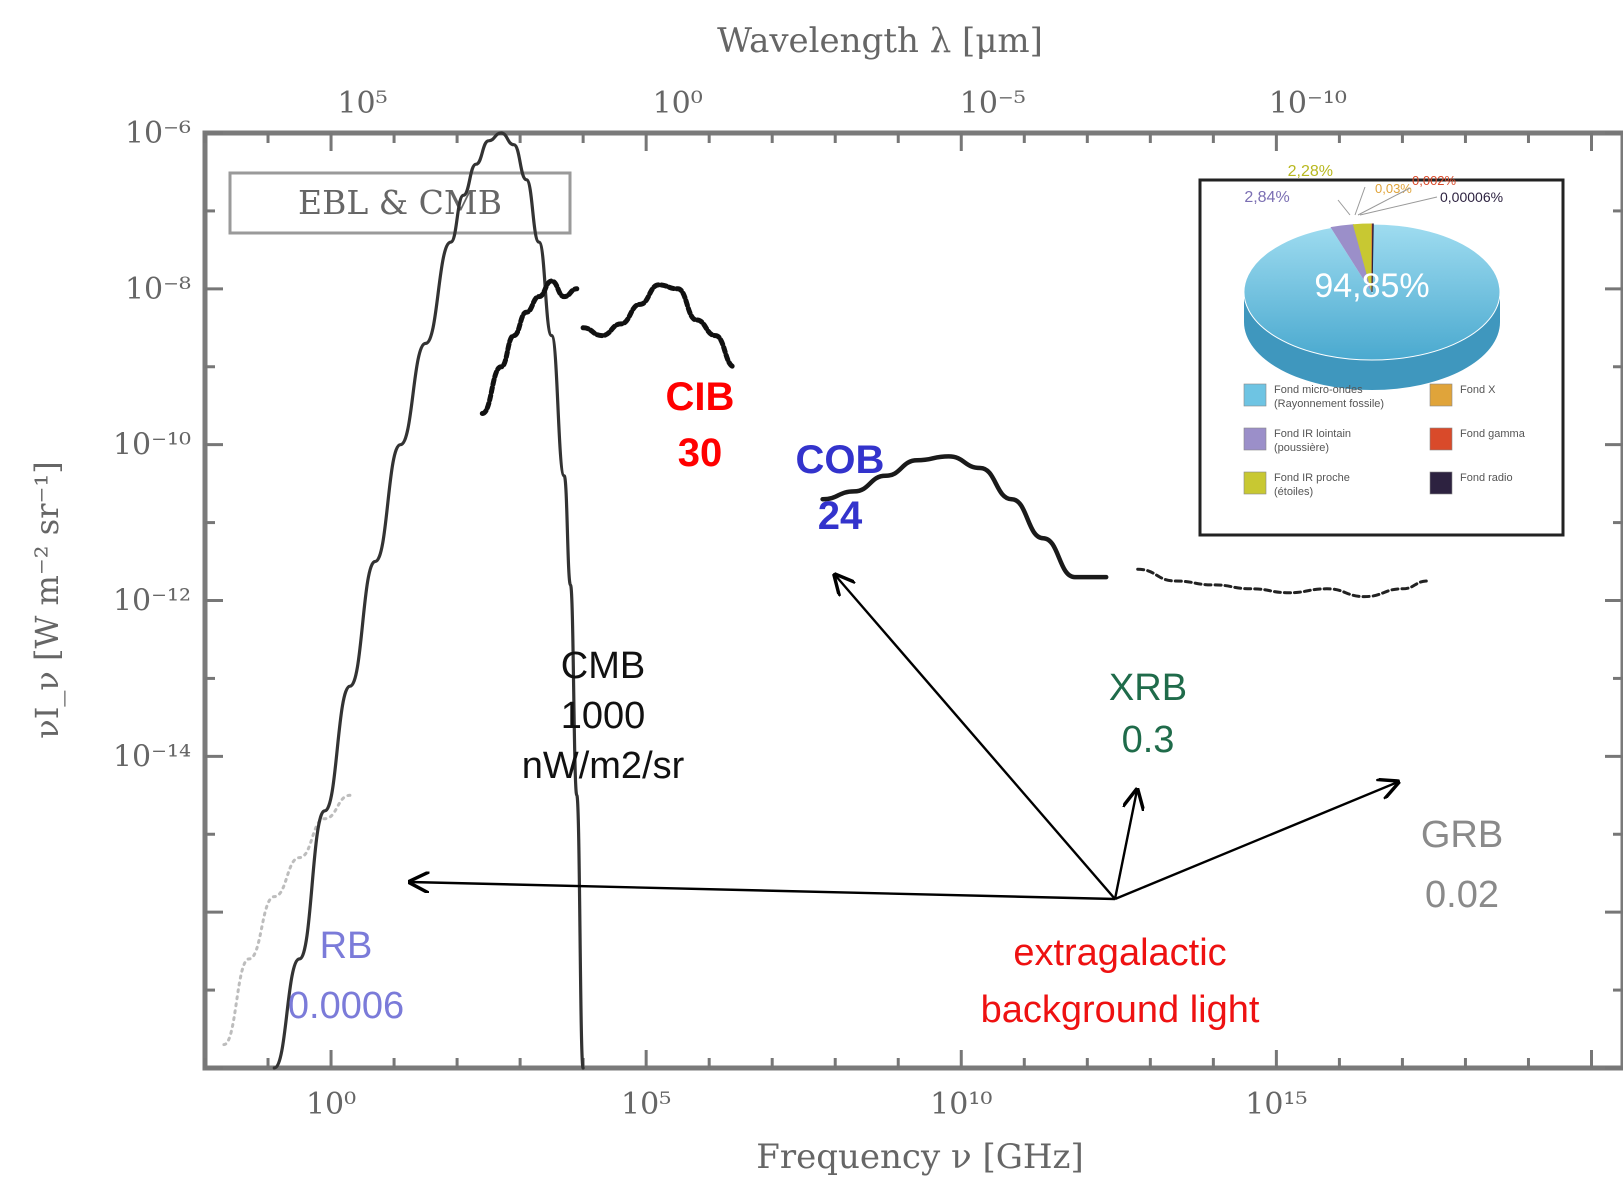  Describe the element at coordinates (993, 103) in the screenshot. I see `x-top-tick-label: 10⁻⁵` at that location.